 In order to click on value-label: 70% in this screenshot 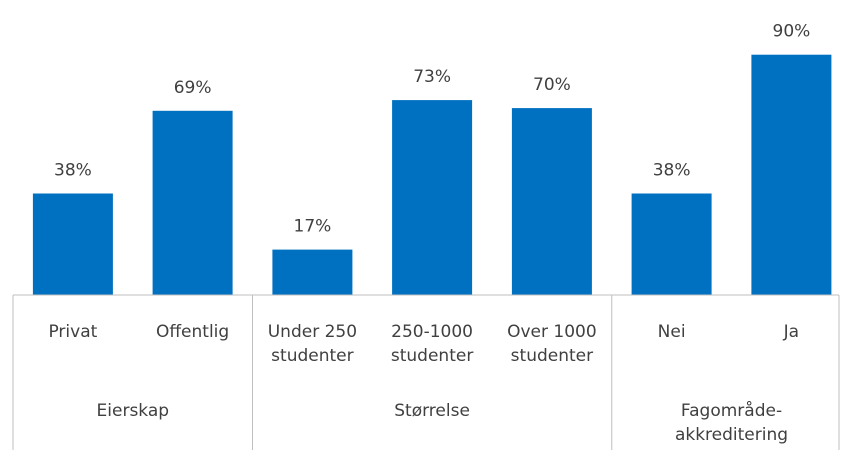, I will do `click(552, 85)`.